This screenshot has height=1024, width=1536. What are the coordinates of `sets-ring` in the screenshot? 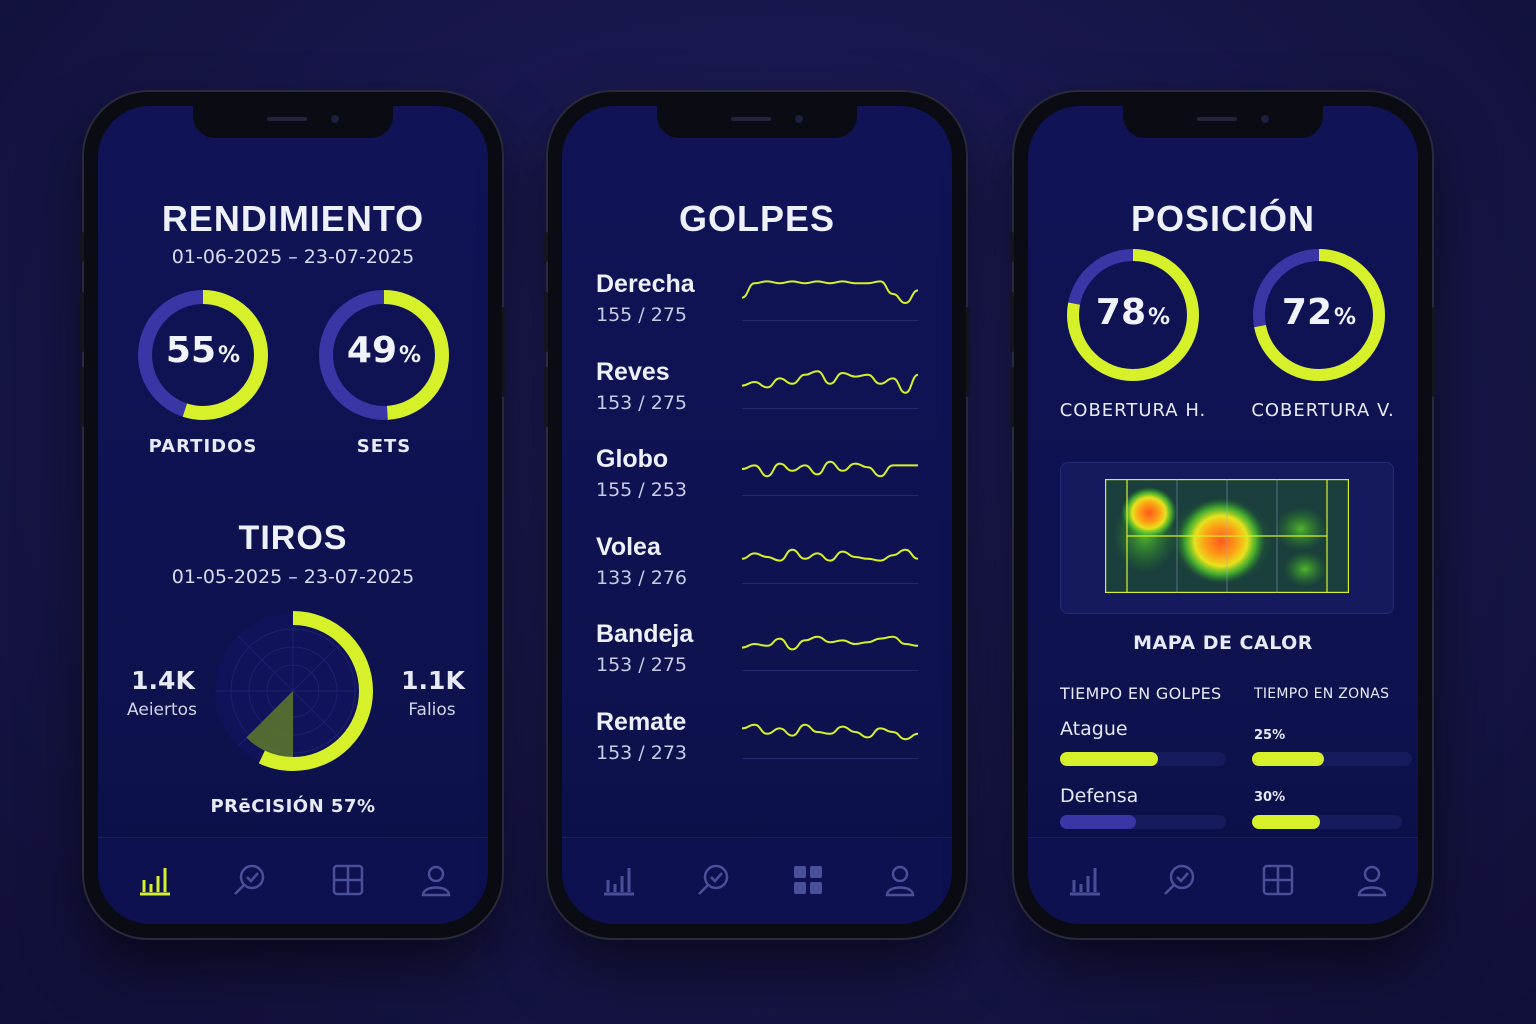 It's located at (384, 355).